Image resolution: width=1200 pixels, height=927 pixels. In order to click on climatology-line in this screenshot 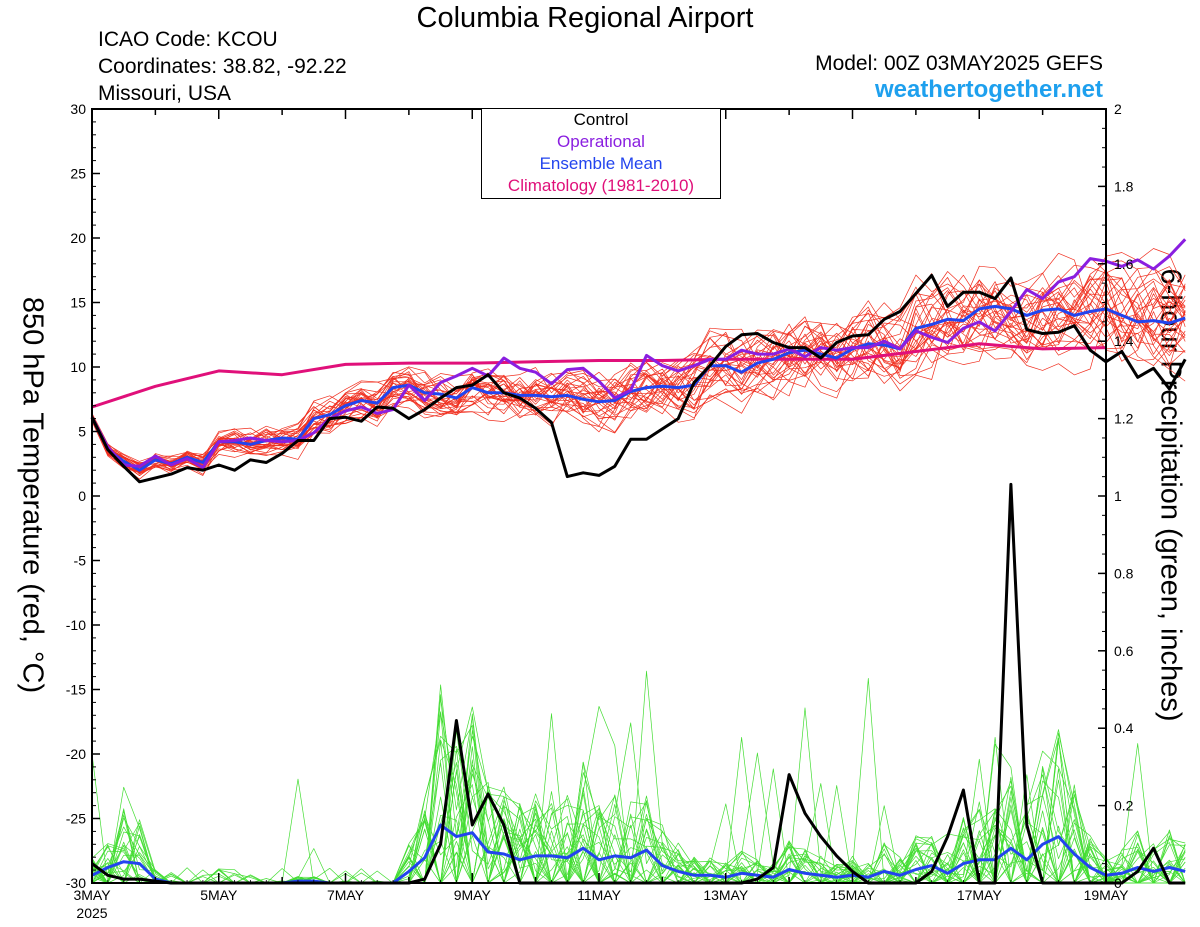, I will do `click(599, 375)`.